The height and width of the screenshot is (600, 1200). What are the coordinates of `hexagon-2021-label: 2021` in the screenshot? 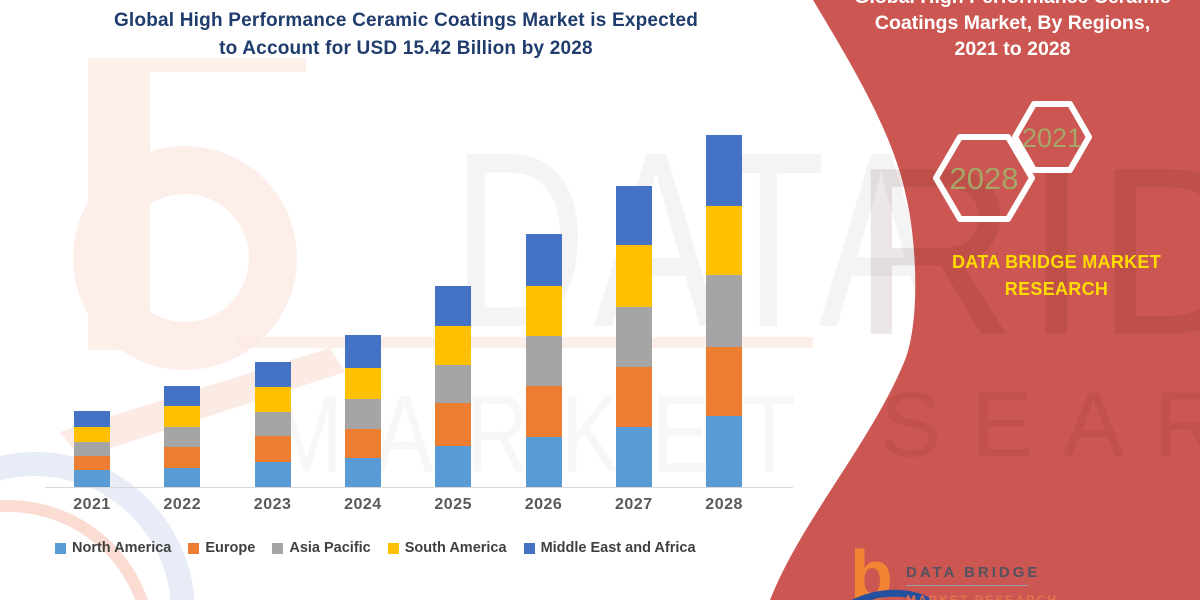 It's located at (1052, 138).